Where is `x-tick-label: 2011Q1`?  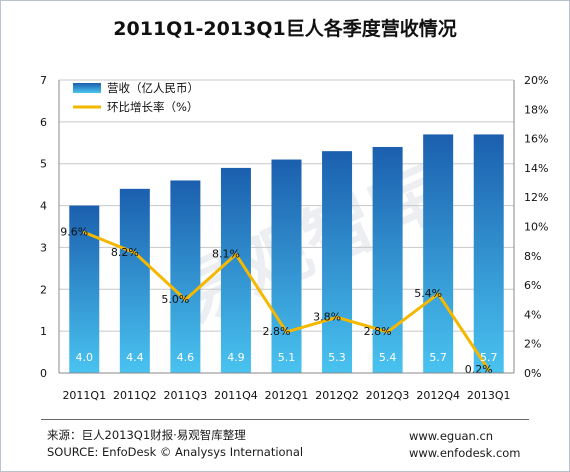
x-tick-label: 2011Q1 is located at coordinates (84, 395).